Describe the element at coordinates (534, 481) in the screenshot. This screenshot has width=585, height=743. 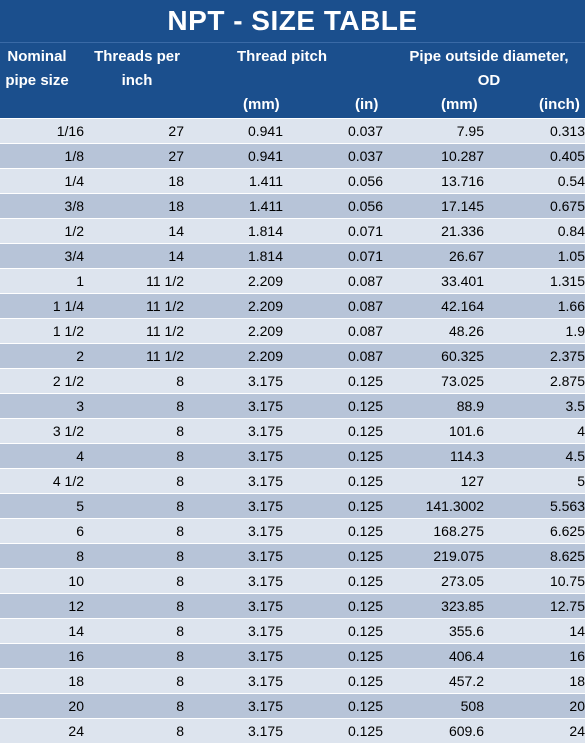
I see `od-inch-cell: 5` at that location.